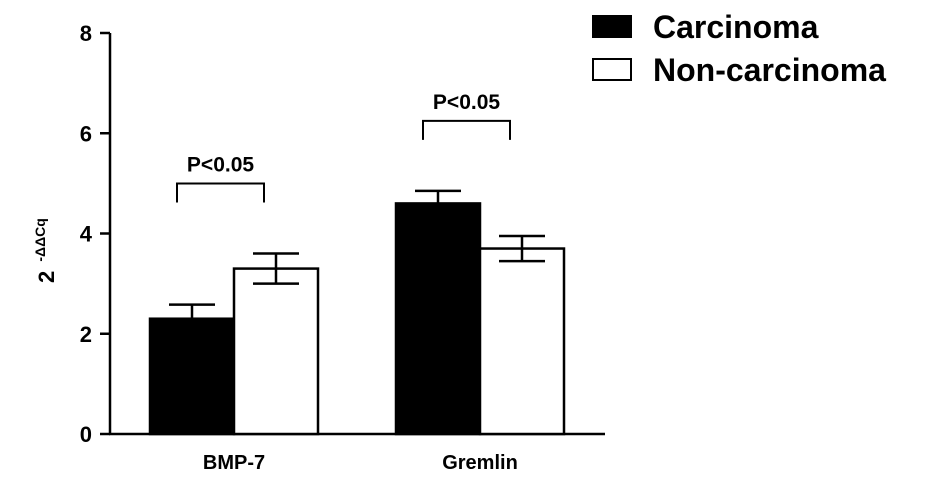 The height and width of the screenshot is (483, 927). I want to click on bar-gremlin-carcinoma, so click(438, 319).